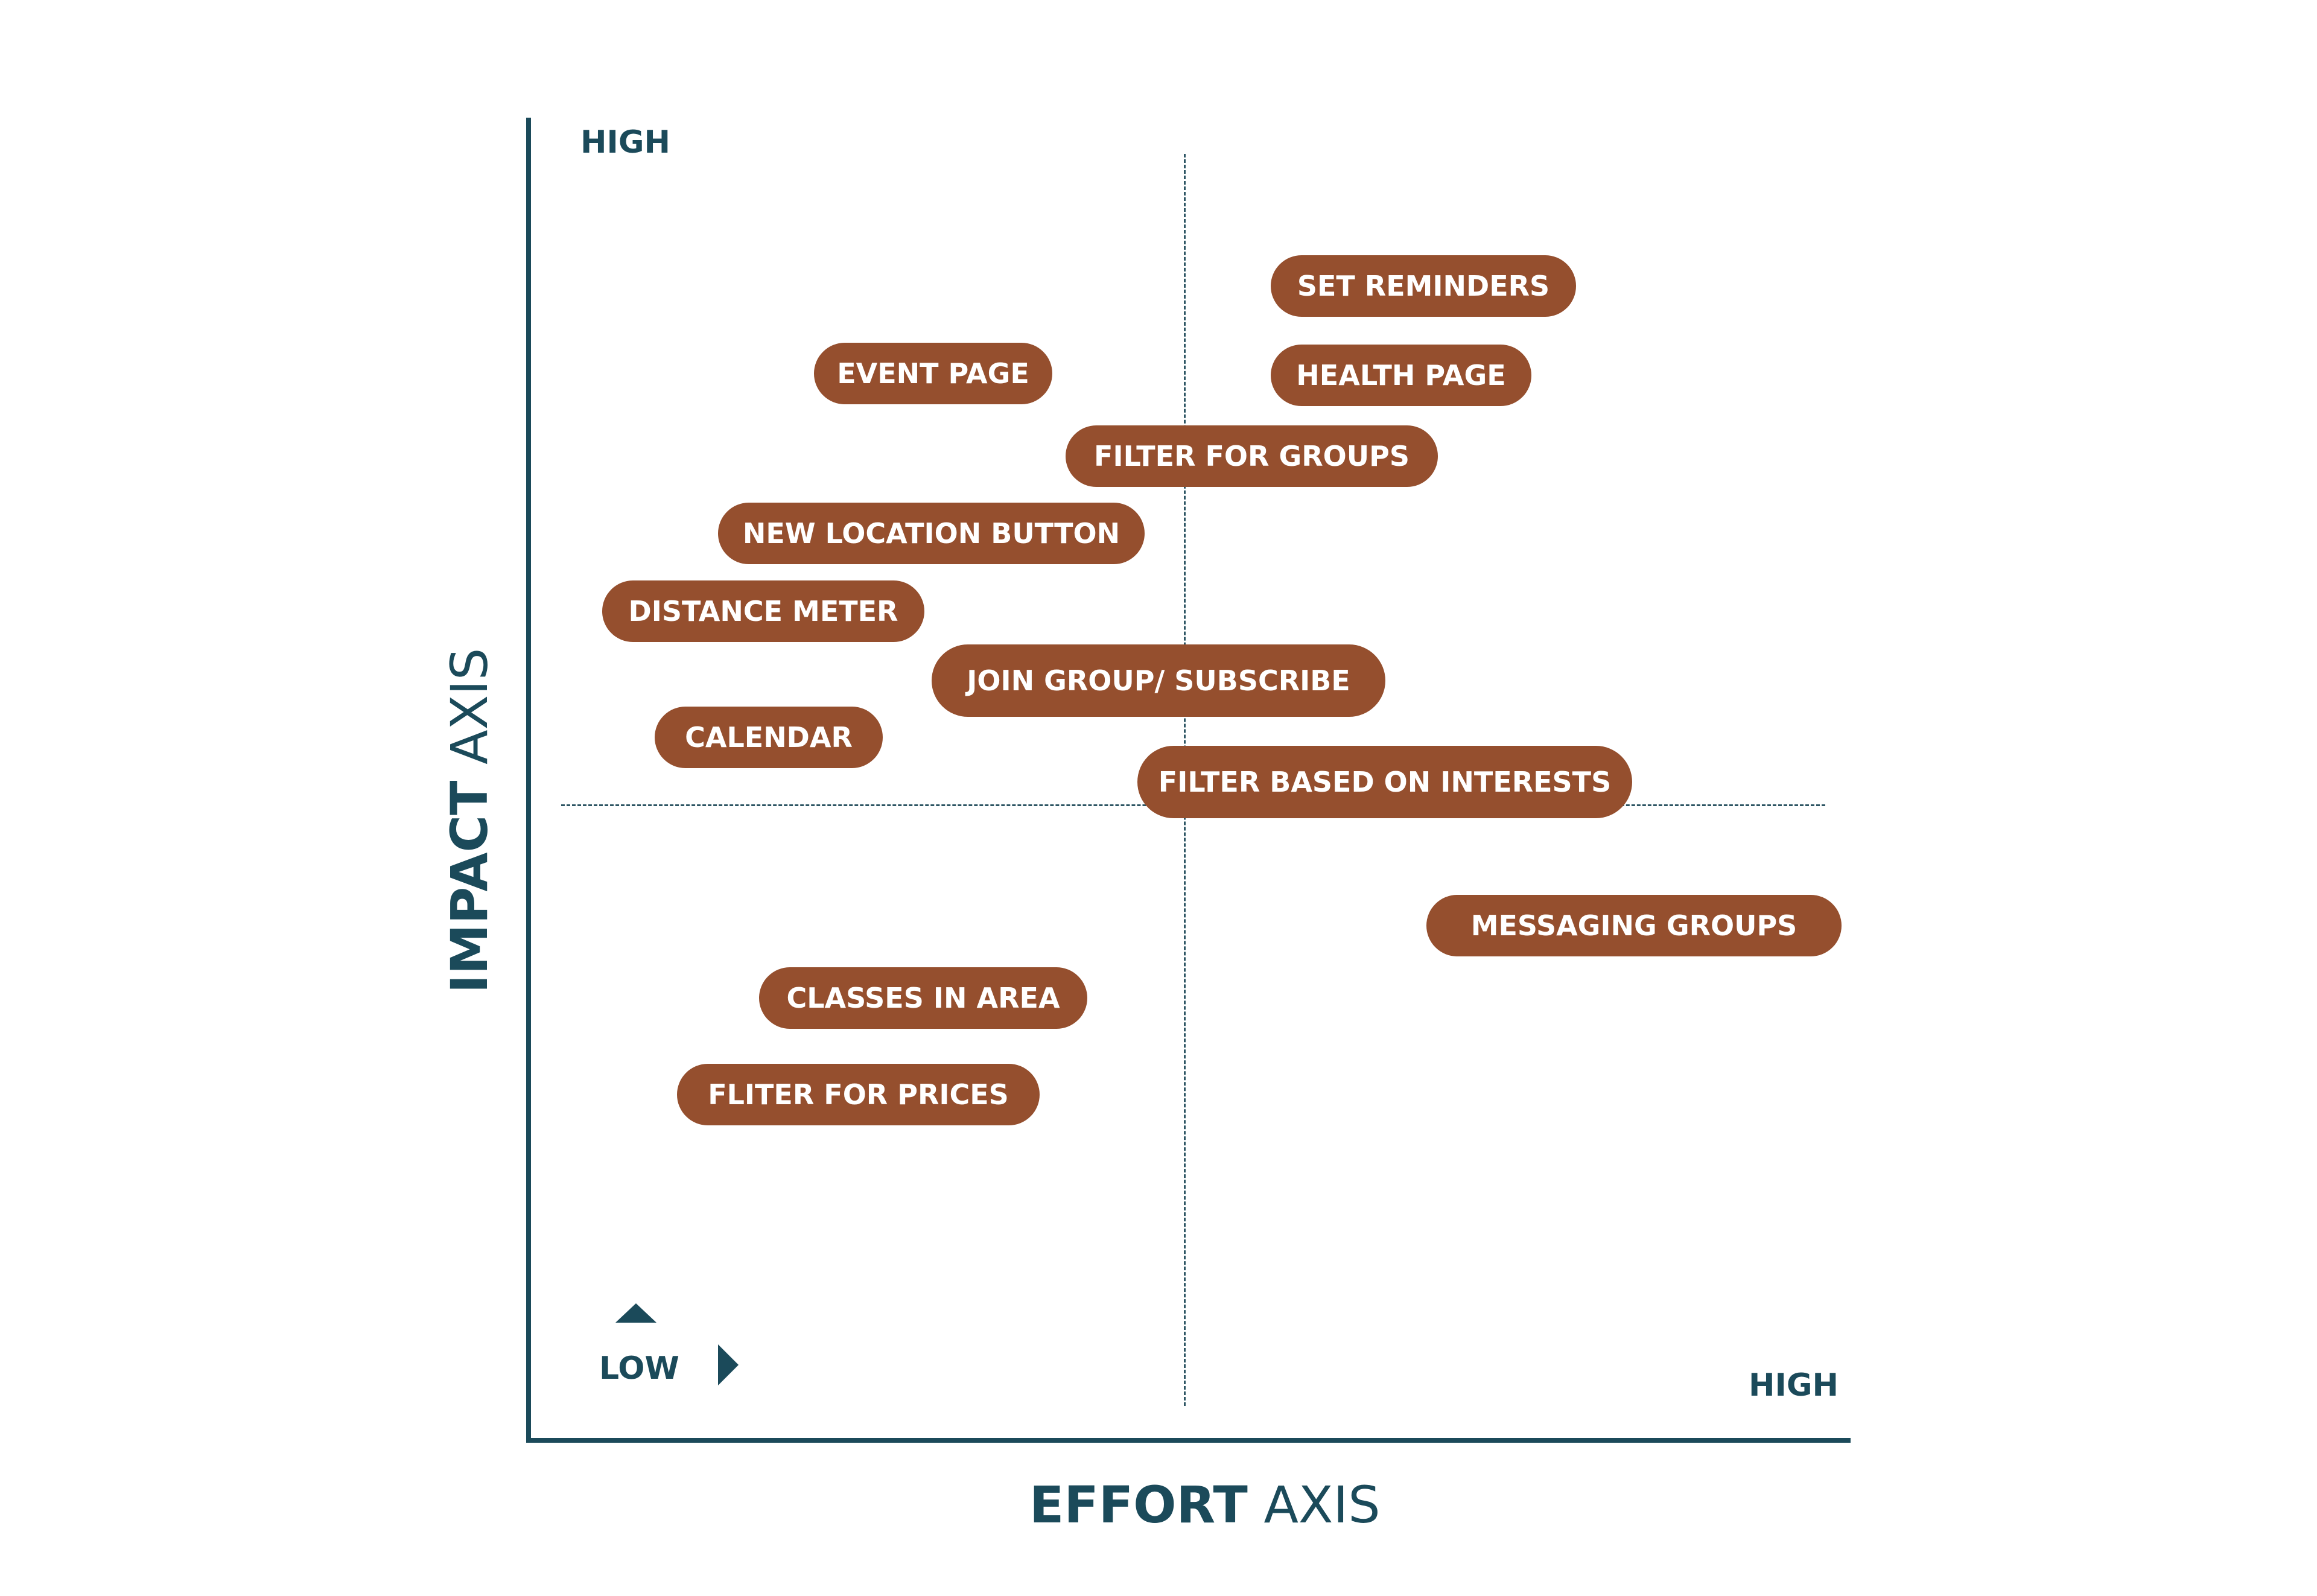 The width and height of the screenshot is (2317, 1596). I want to click on impact-axis-title: IMPACT AXIS, so click(469, 821).